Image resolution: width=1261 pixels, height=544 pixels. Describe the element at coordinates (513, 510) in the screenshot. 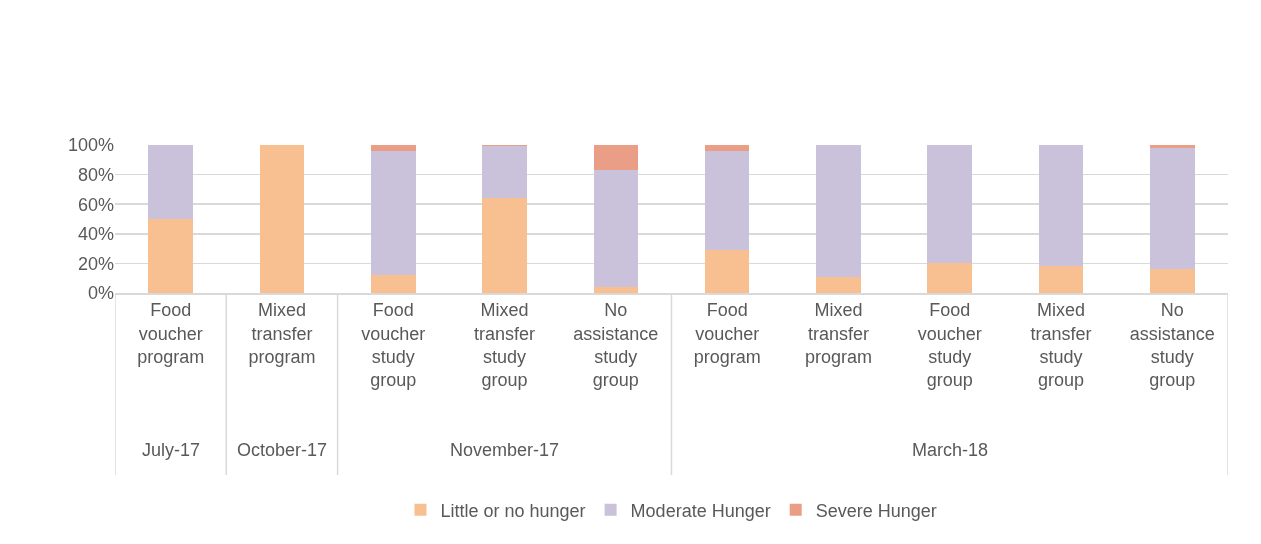

I see `legend-label: Little or no hunger` at that location.